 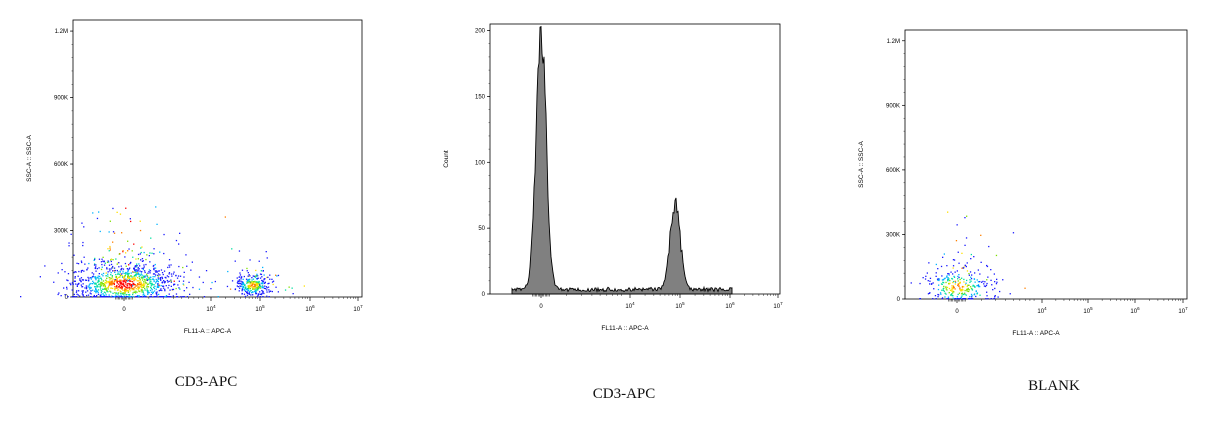 What do you see at coordinates (480, 97) in the screenshot?
I see `y-tick-label: 150` at bounding box center [480, 97].